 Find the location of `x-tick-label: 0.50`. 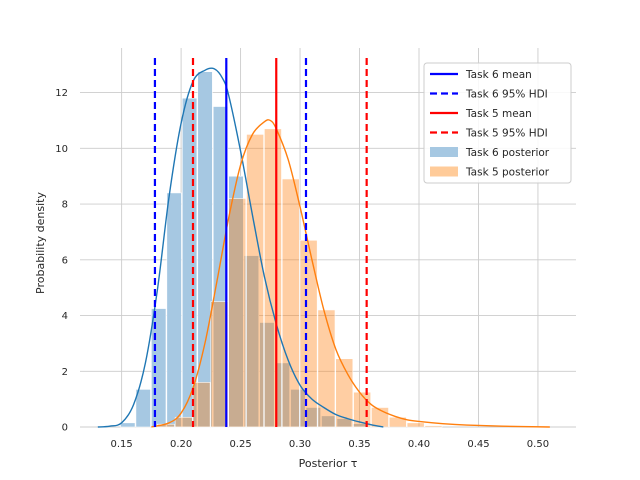

x-tick-label: 0.50 is located at coordinates (538, 444).